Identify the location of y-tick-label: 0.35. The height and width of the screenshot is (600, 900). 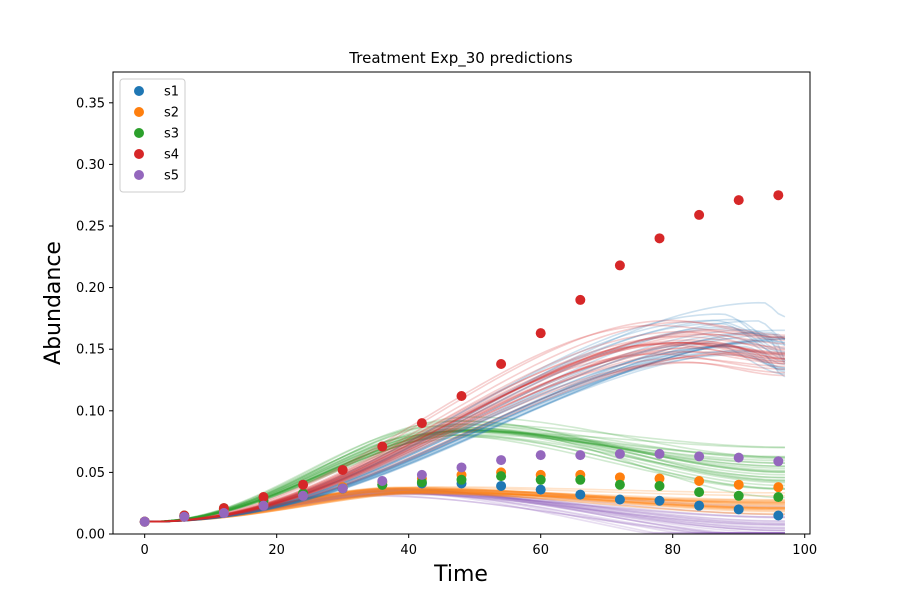
(90, 103).